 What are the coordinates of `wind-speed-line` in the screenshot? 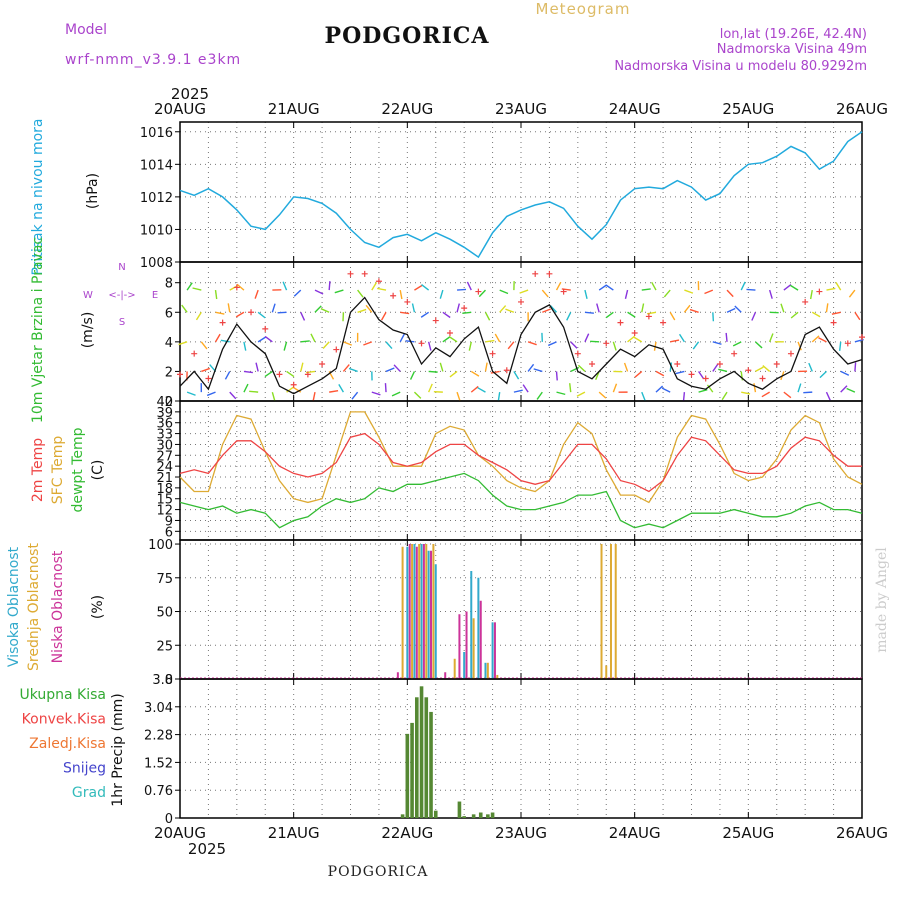 It's located at (521, 345).